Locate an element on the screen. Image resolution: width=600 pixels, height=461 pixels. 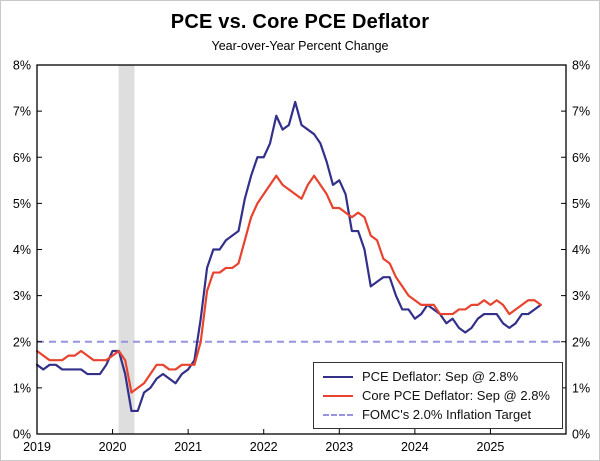
legend-item-core-pce: Core PCE Deflator: Sep @ 2.8% is located at coordinates (436, 395).